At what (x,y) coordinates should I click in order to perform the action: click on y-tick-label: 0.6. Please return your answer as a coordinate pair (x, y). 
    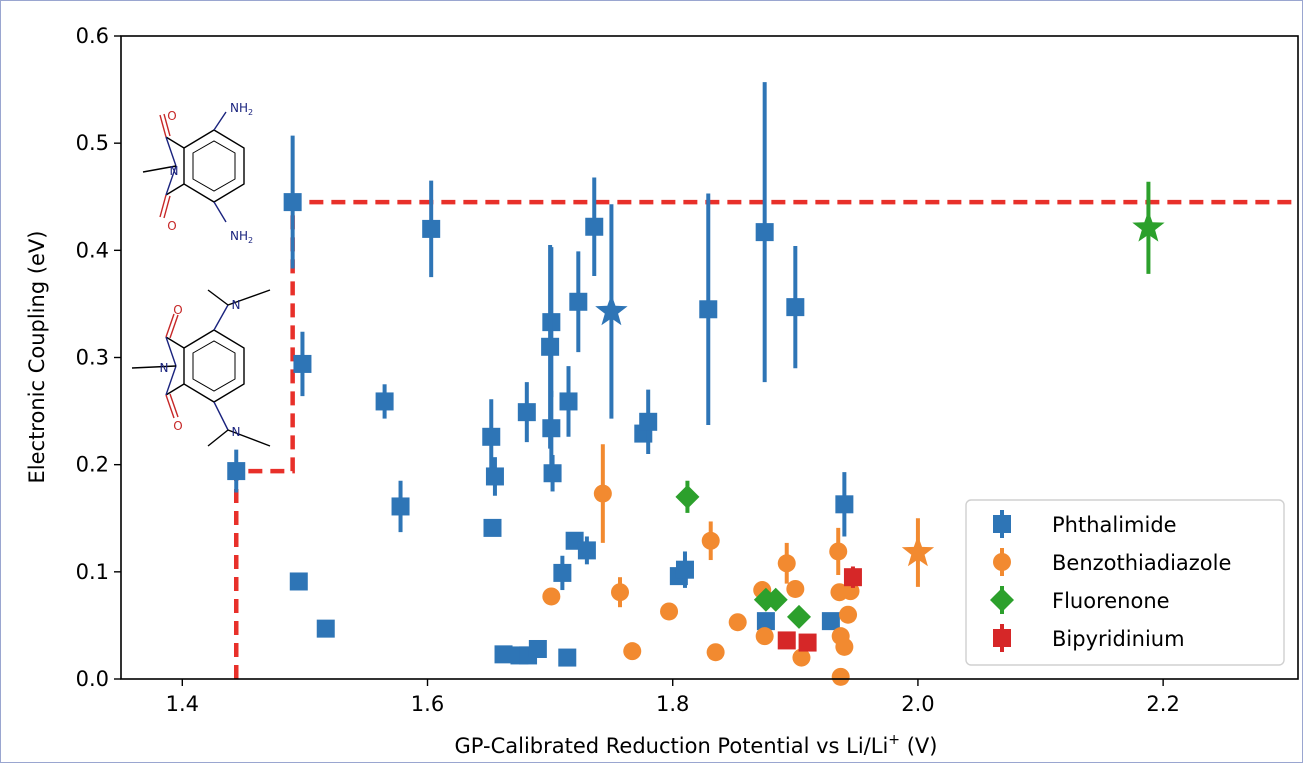
    Looking at the image, I should click on (92, 36).